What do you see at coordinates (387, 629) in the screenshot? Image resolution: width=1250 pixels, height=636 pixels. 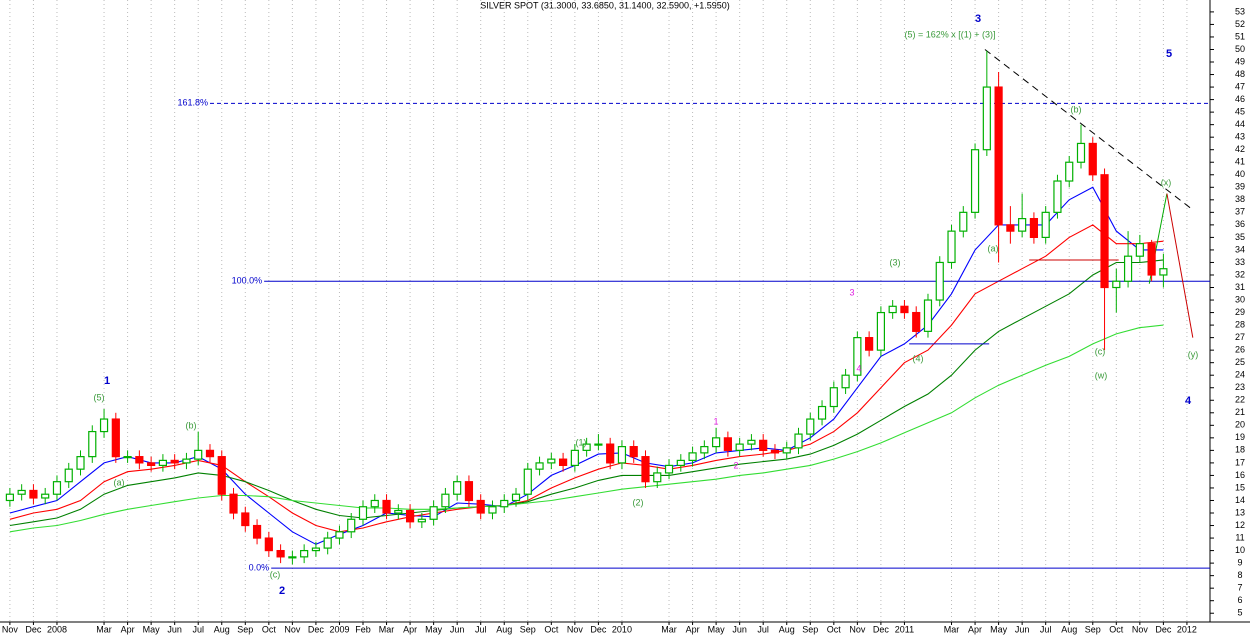 I see `x-tick-label: Mar` at bounding box center [387, 629].